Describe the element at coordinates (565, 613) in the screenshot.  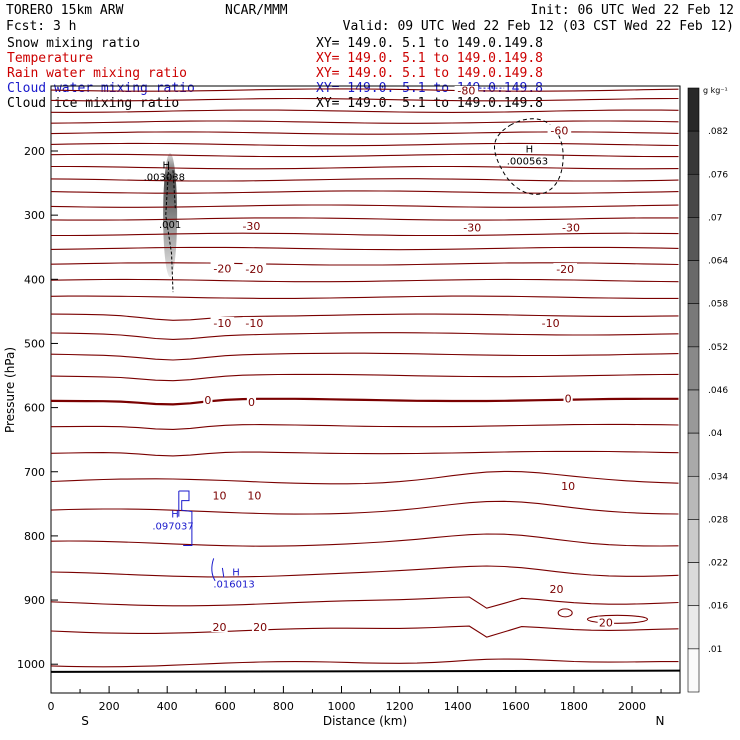
I see `temperature-closed-contour` at that location.